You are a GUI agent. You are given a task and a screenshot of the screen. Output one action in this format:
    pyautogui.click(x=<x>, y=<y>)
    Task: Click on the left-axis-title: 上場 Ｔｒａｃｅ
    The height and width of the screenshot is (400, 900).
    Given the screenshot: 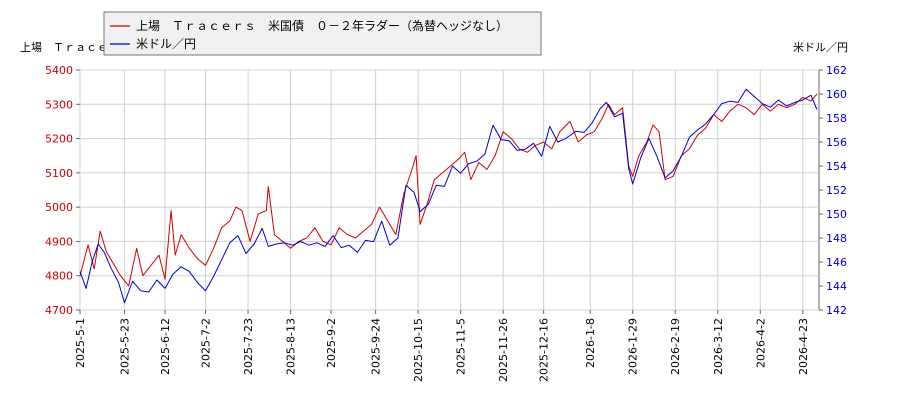 What is the action you would take?
    pyautogui.click(x=64, y=47)
    